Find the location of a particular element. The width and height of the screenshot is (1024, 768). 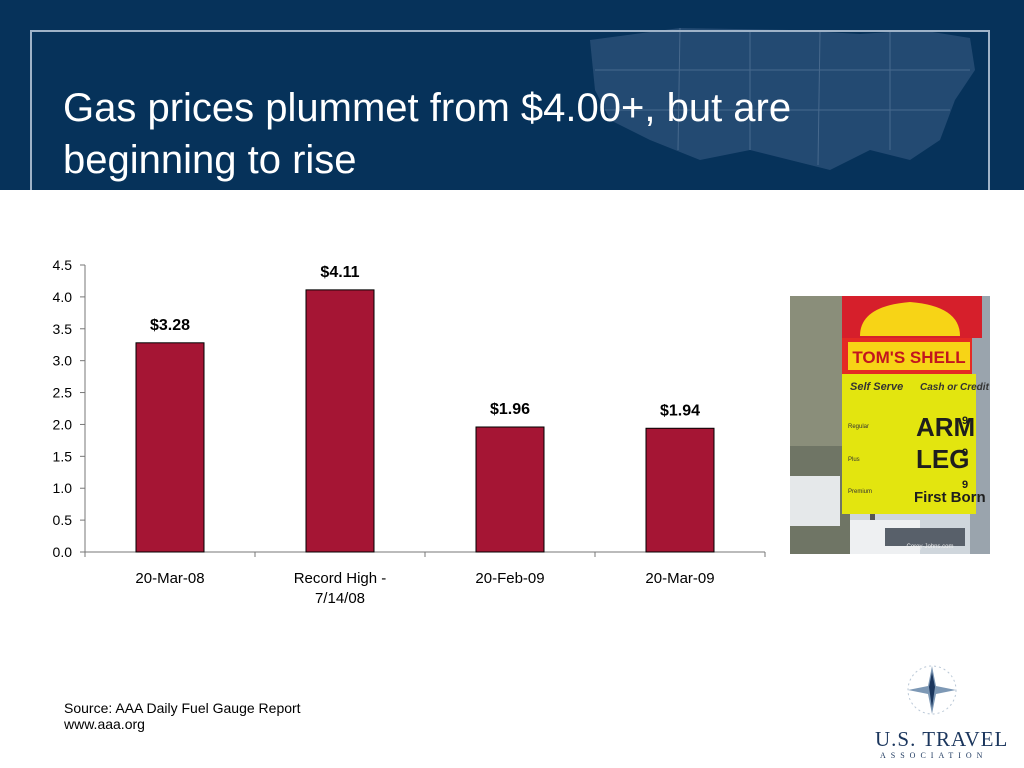

sign-price-arm-suffix: 9 is located at coordinates (965, 421).